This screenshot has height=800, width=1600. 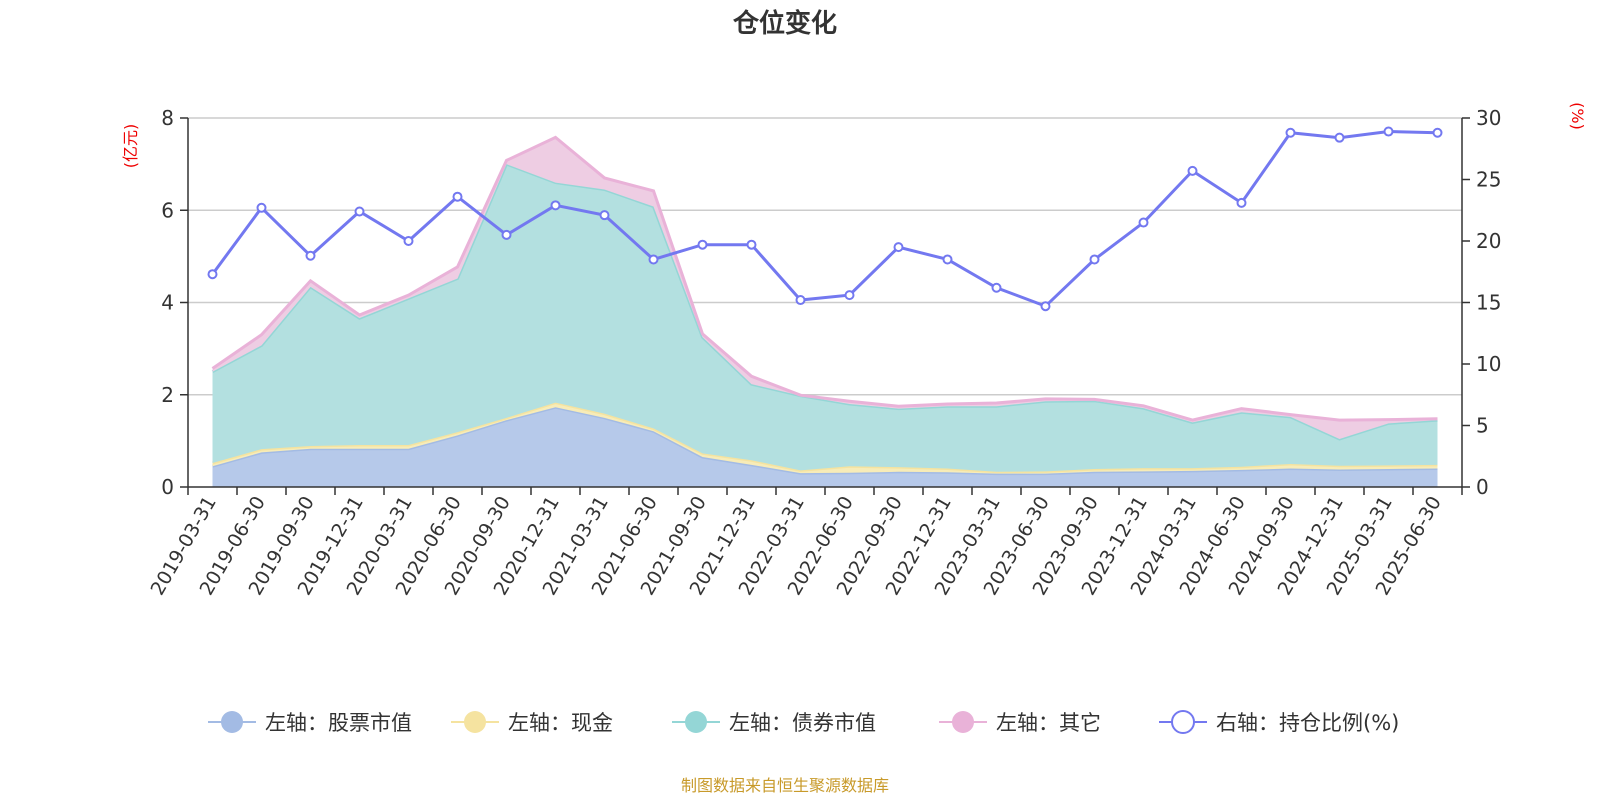 What do you see at coordinates (1482, 487) in the screenshot?
I see `right-tick-label: 0` at bounding box center [1482, 487].